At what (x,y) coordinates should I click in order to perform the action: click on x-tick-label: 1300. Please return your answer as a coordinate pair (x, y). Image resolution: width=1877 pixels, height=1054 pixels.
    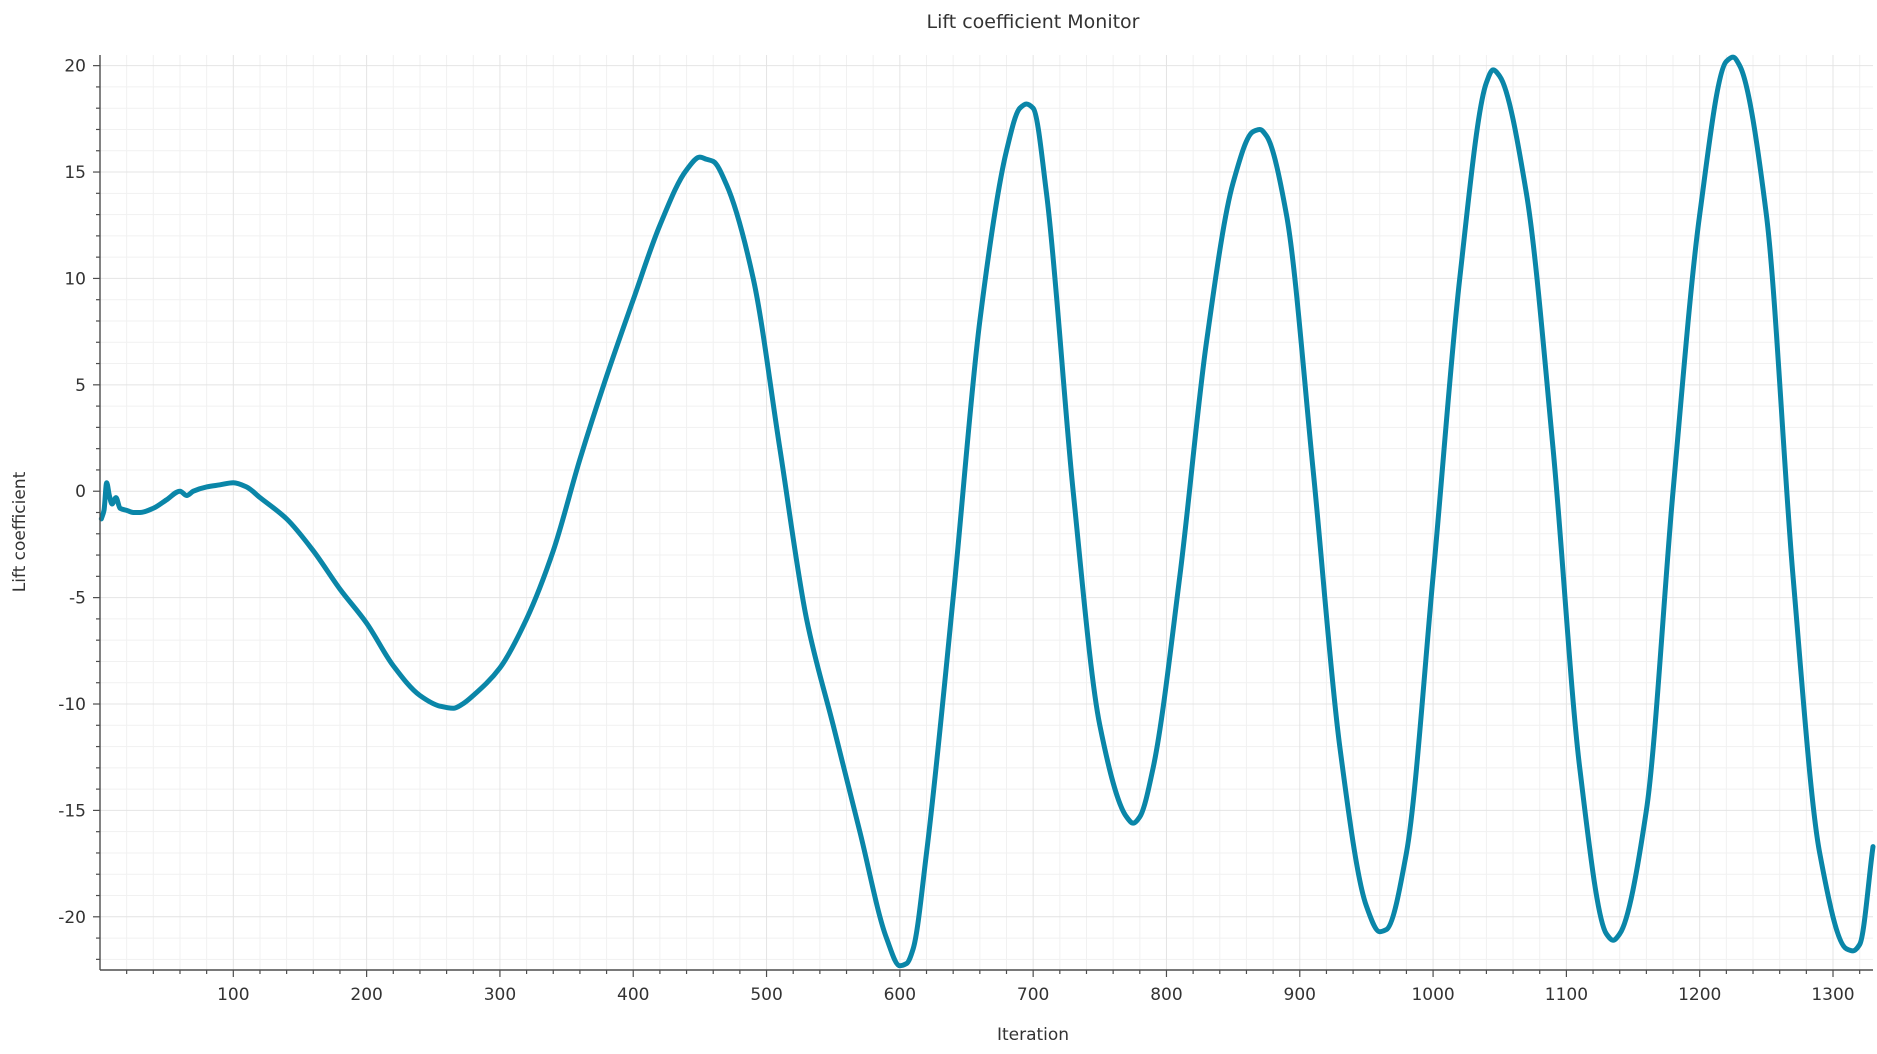
    Looking at the image, I should click on (1832, 995).